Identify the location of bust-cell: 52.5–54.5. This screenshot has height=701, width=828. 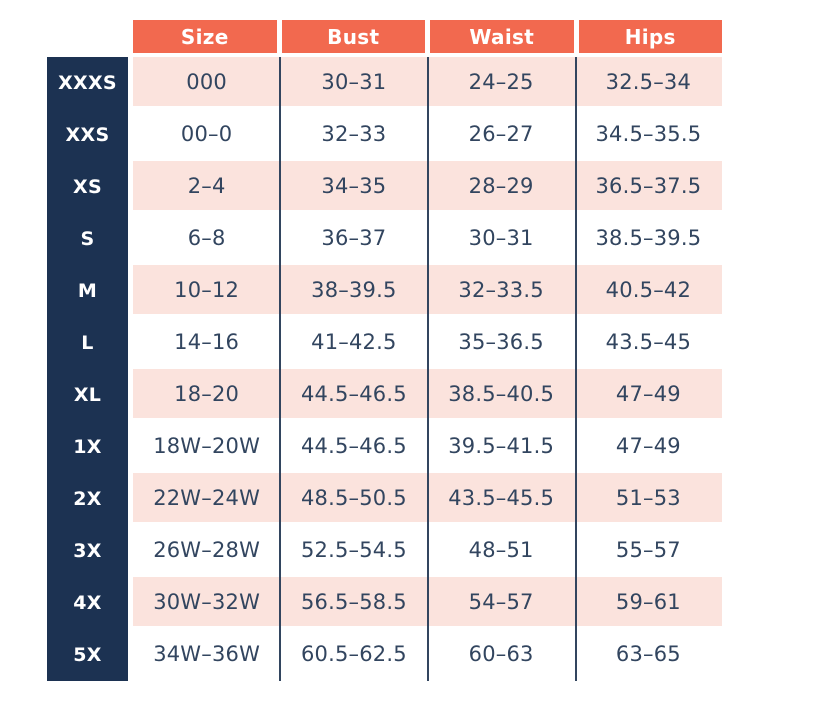
(353, 549).